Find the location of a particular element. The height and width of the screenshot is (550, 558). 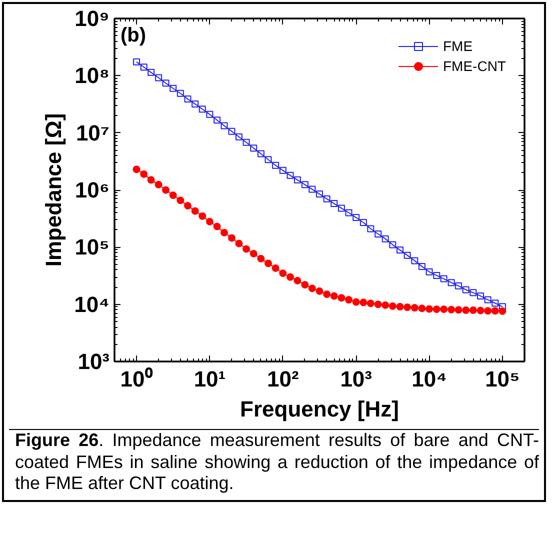

x-tick-label: 10² is located at coordinates (283, 379).